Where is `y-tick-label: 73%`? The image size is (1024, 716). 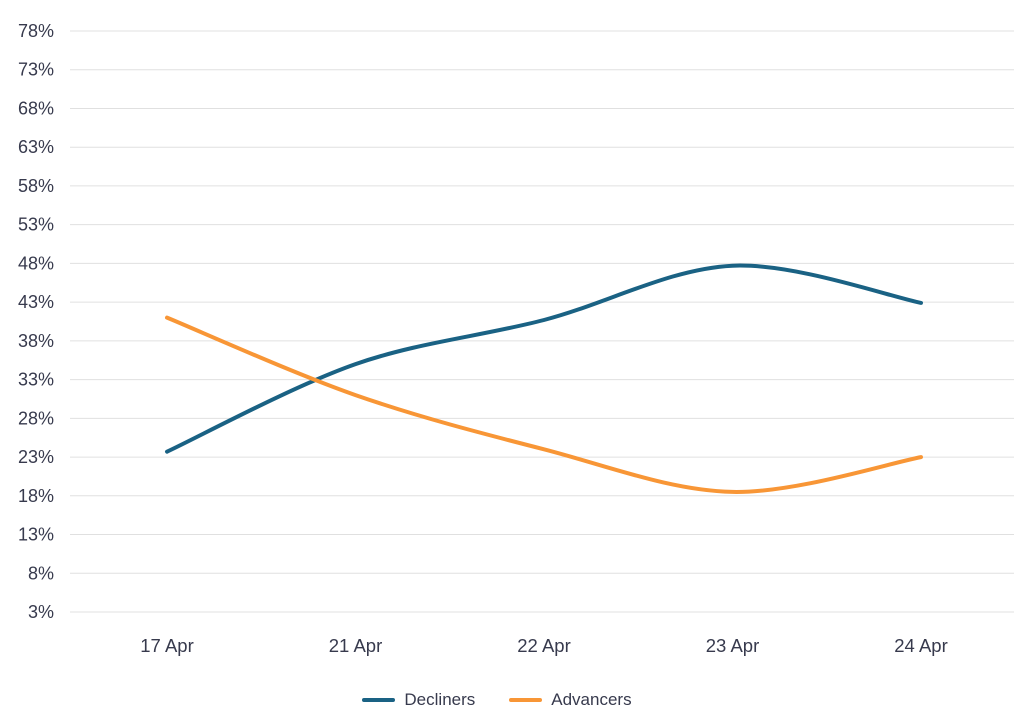 y-tick-label: 73% is located at coordinates (36, 70).